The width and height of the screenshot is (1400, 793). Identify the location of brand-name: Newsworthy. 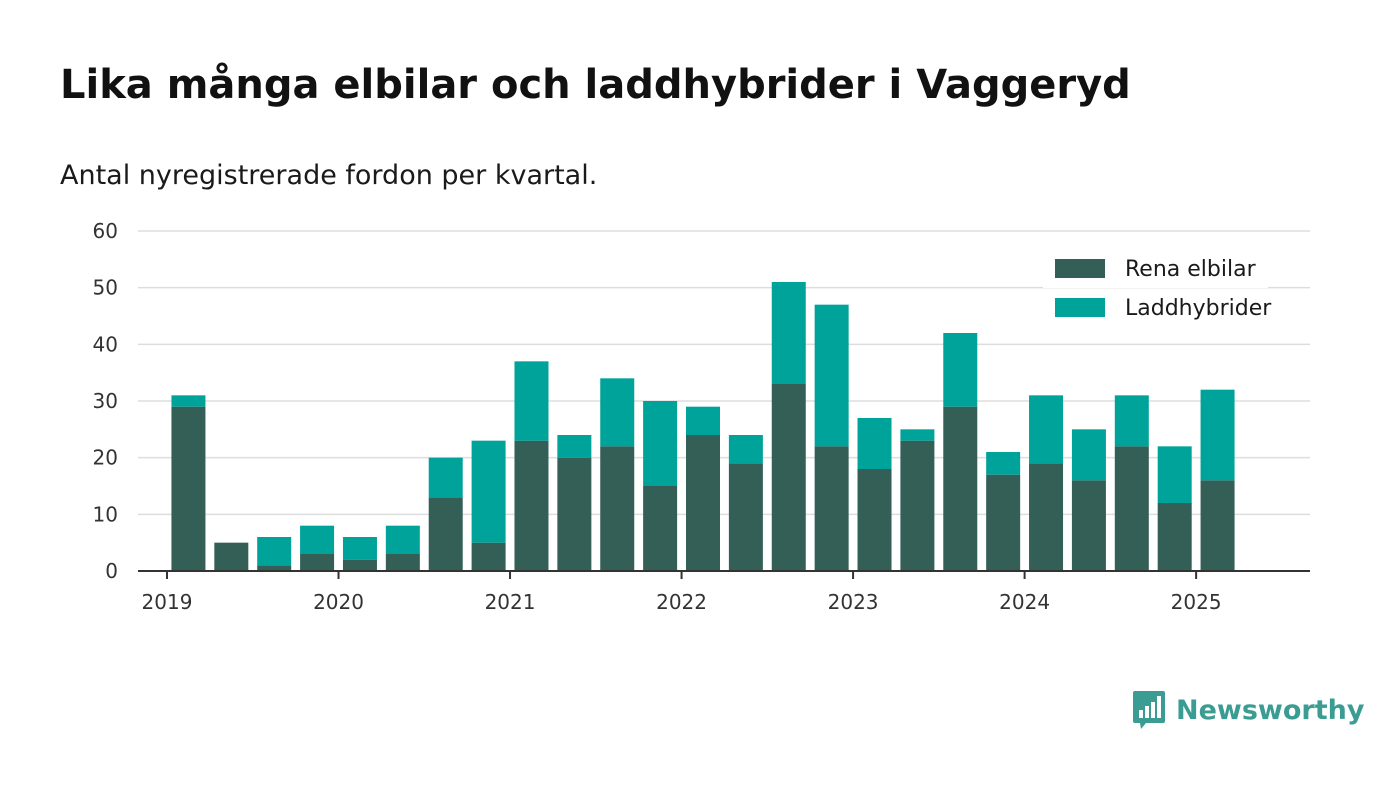
(1270, 710).